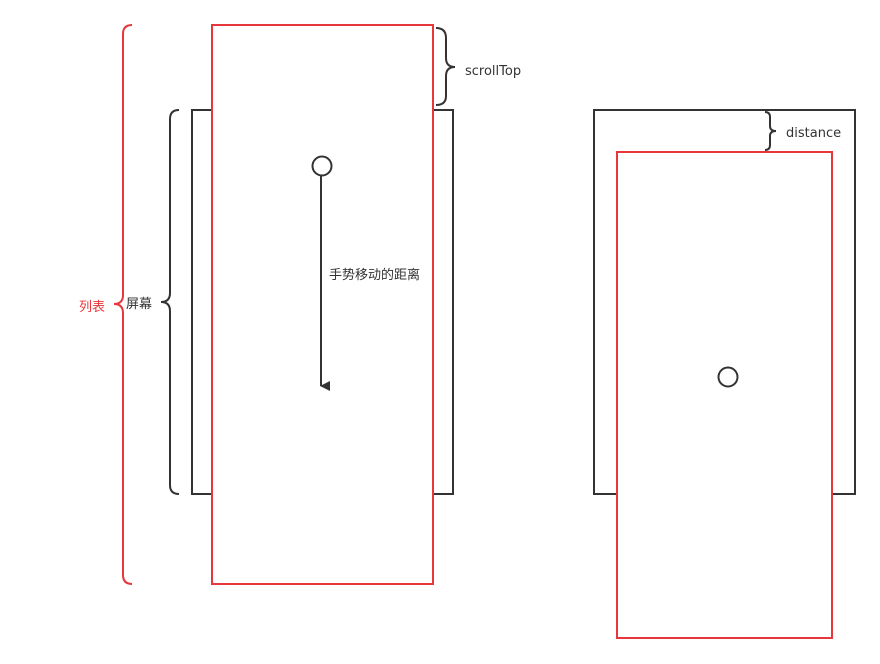 The image size is (880, 664). I want to click on distance-brace, so click(770, 131).